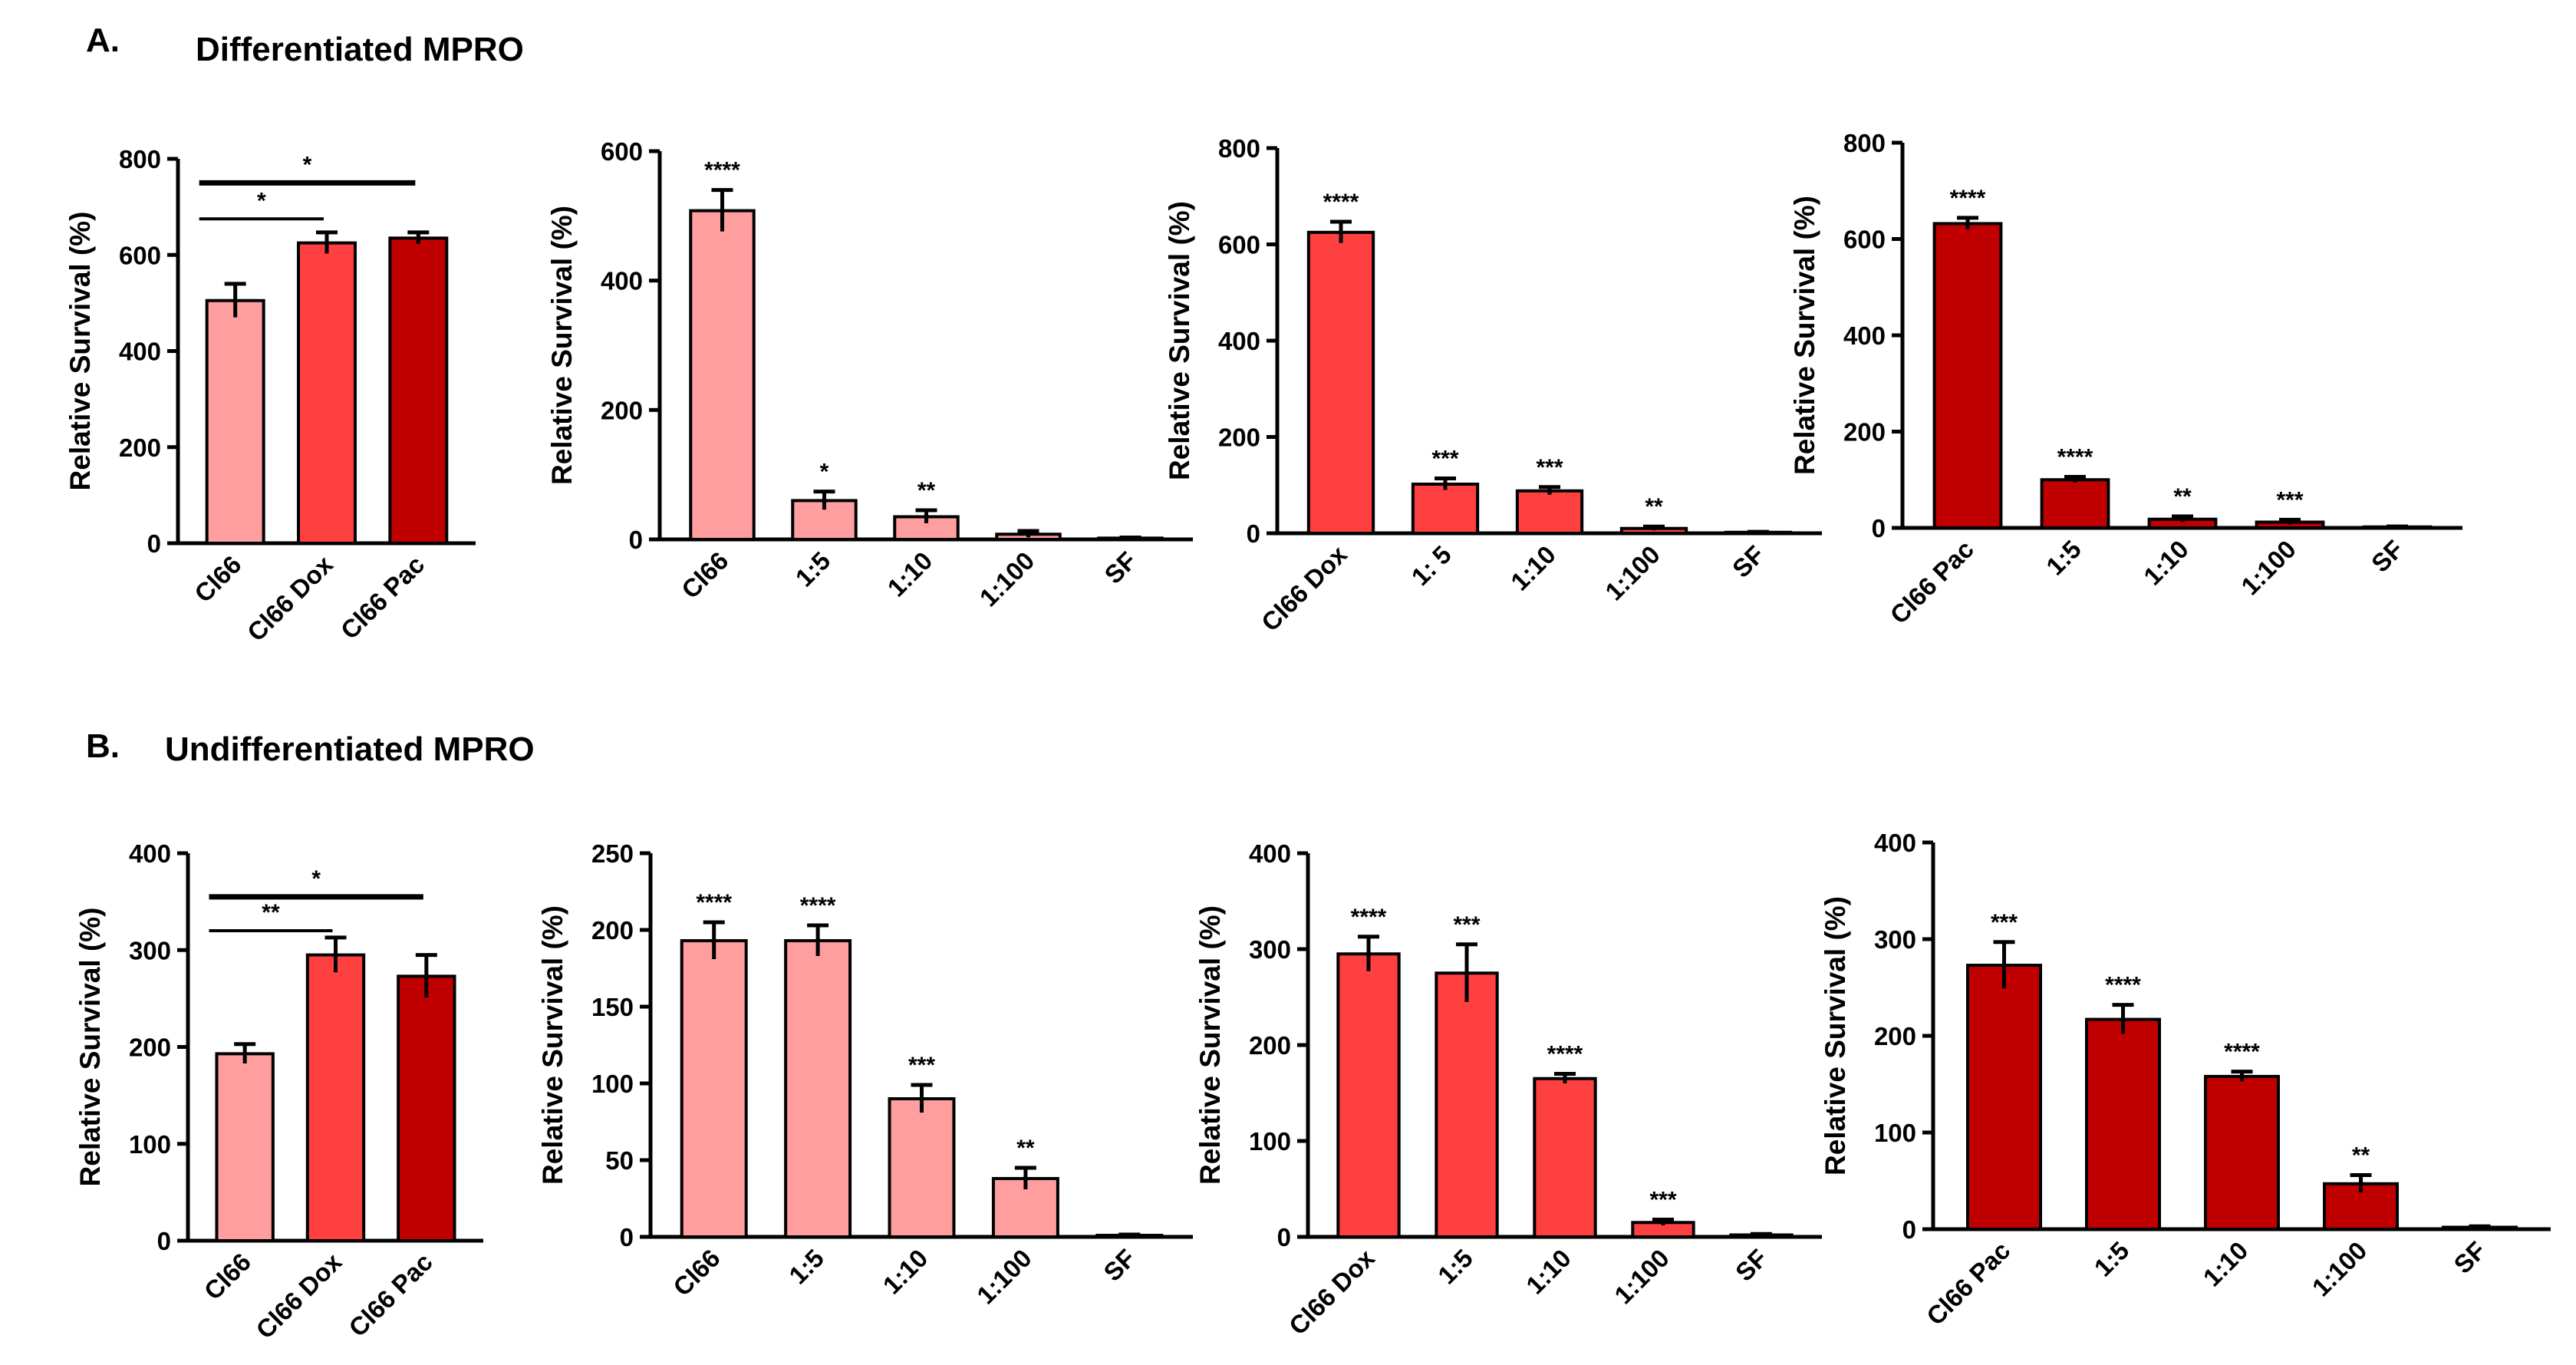 Image resolution: width=2576 pixels, height=1365 pixels. Describe the element at coordinates (350, 749) in the screenshot. I see `panel-b-title: Undifferentiated MPRO` at that location.